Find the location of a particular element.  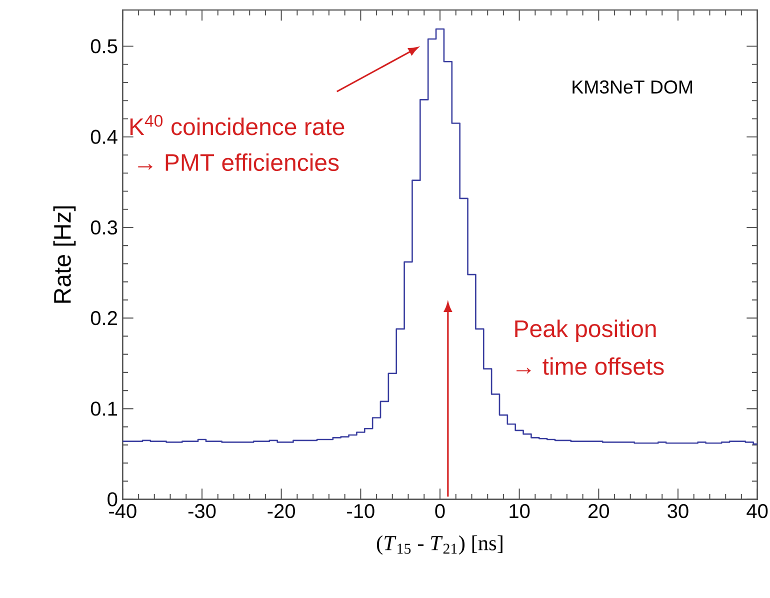

annotation: KM3NeT DOM is located at coordinates (632, 87).